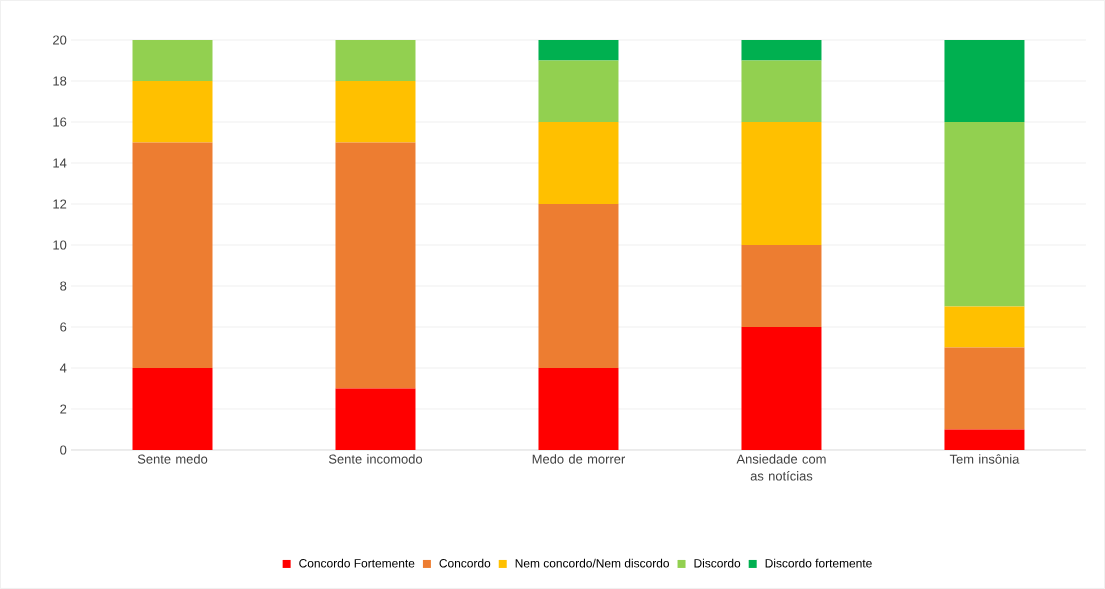 The image size is (1105, 589). Describe the element at coordinates (592, 563) in the screenshot. I see `legend-label: Nem concordo/Nem discordo` at that location.